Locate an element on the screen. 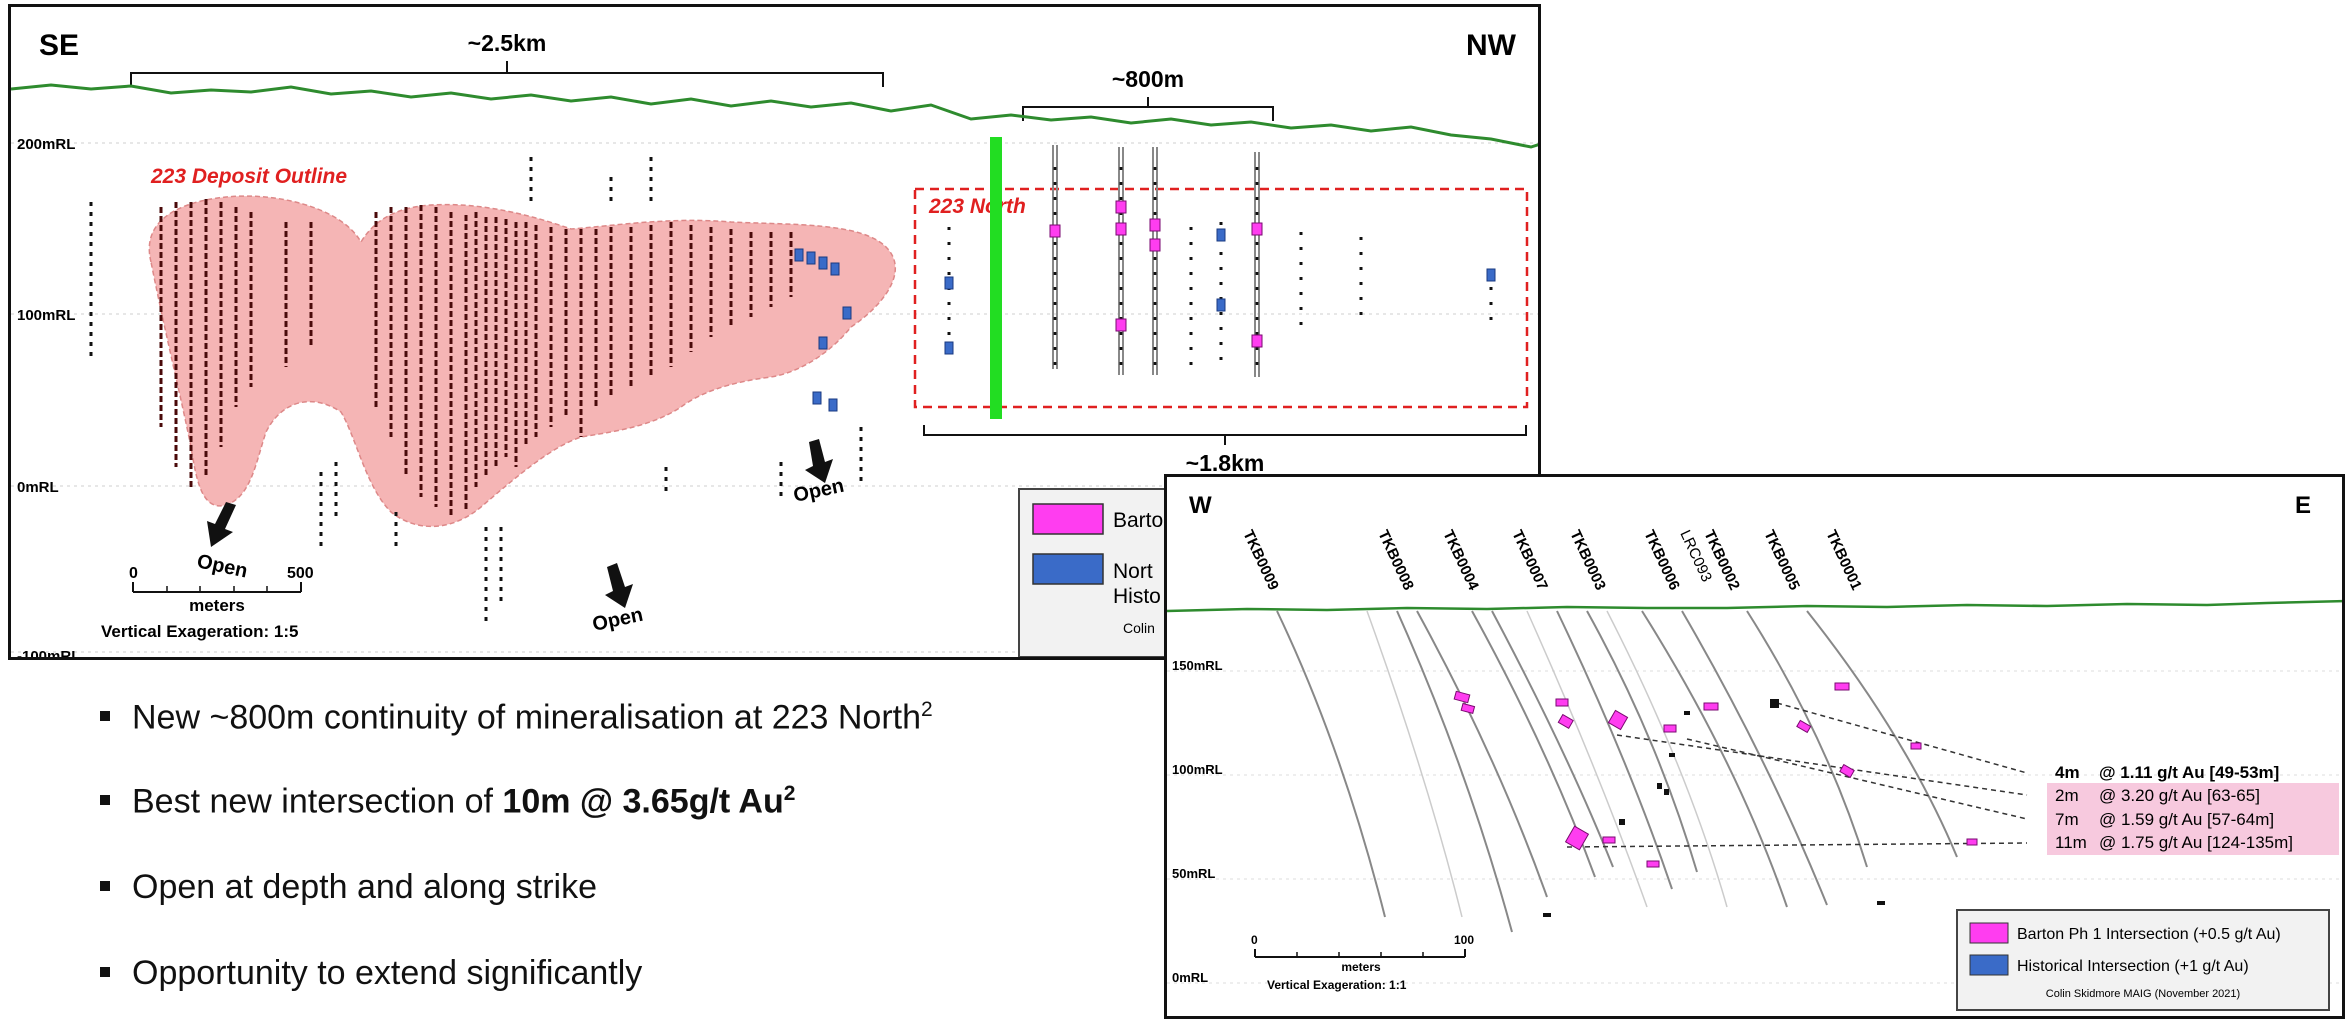  intercept-1-len: 4m is located at coordinates (2067, 772).